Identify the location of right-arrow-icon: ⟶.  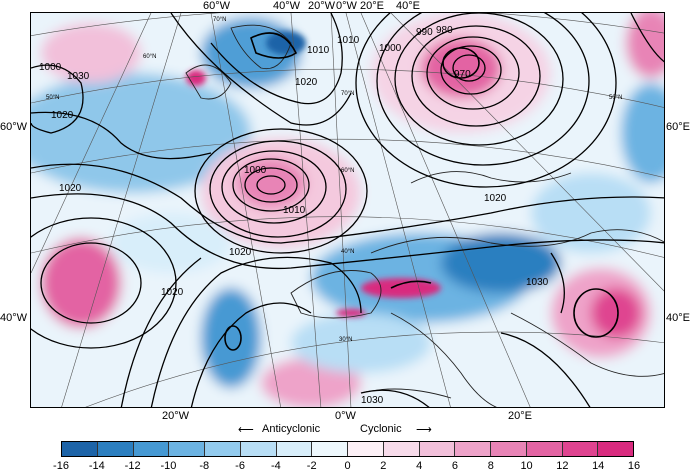
(424, 430).